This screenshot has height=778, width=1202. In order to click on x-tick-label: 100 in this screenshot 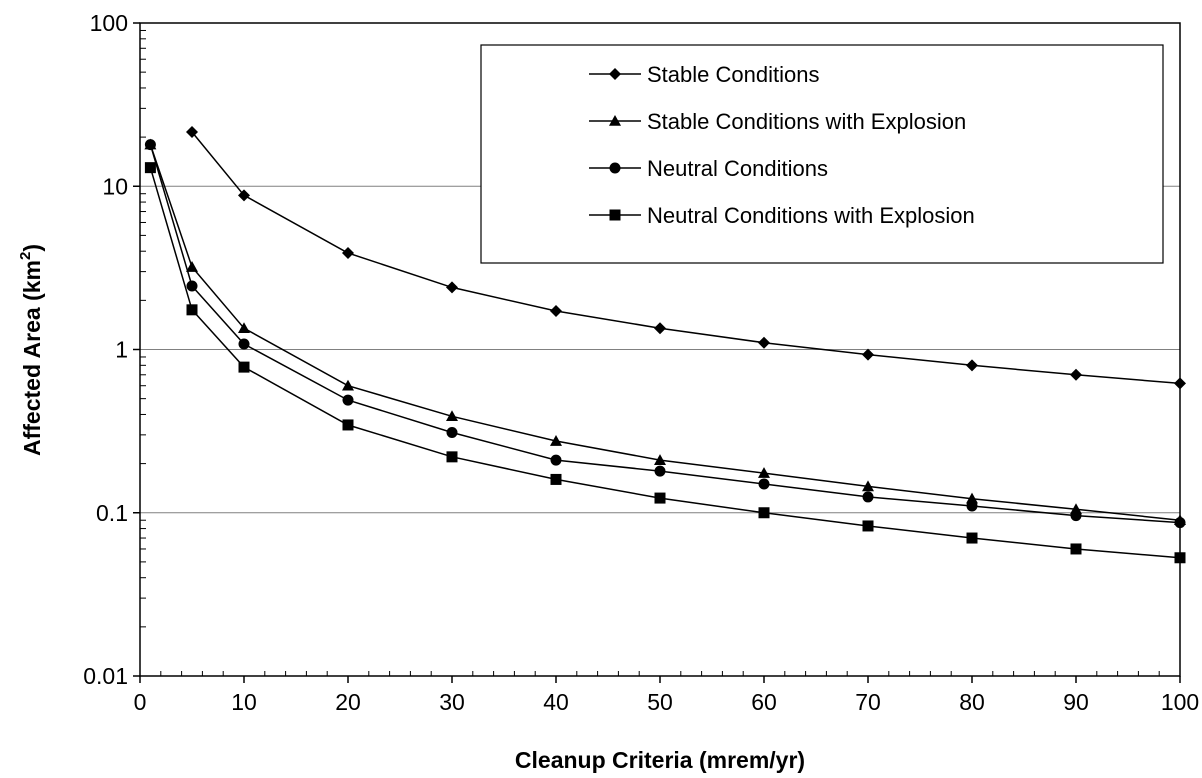, I will do `click(1180, 702)`.